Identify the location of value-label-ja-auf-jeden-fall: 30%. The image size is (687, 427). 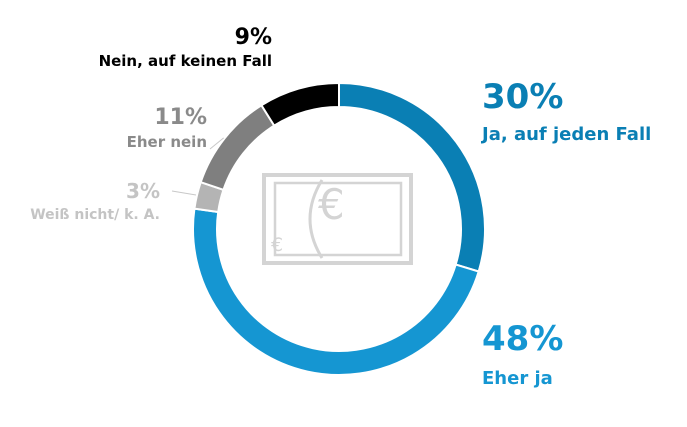
(522, 97).